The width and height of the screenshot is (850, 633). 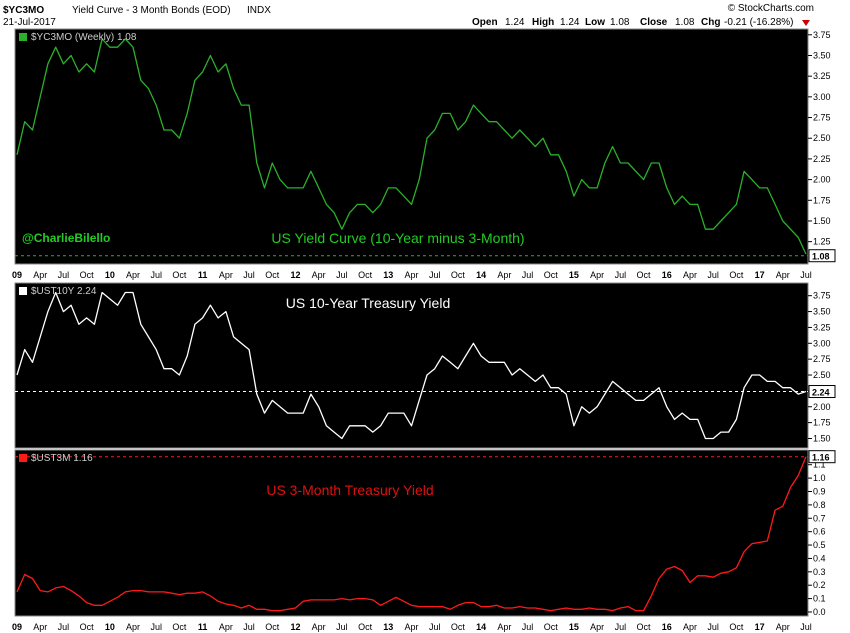 I want to click on security-name: Yield Curve - 3 Month Bonds (EOD), so click(x=151, y=10).